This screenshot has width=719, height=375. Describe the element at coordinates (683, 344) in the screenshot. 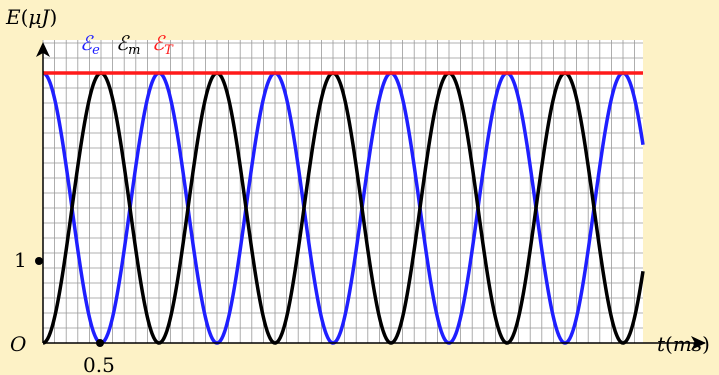

I see `x-axis-label: t(ms)` at that location.